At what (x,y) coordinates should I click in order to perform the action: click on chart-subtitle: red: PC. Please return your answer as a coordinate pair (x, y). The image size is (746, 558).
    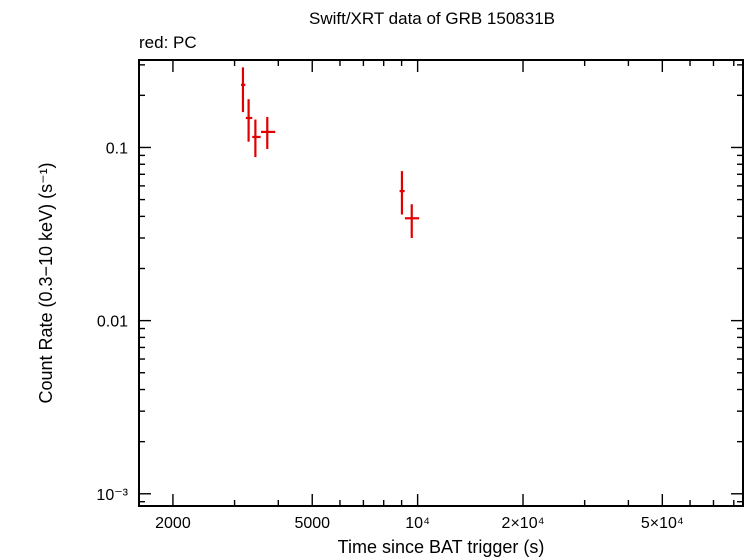
    Looking at the image, I should click on (168, 42).